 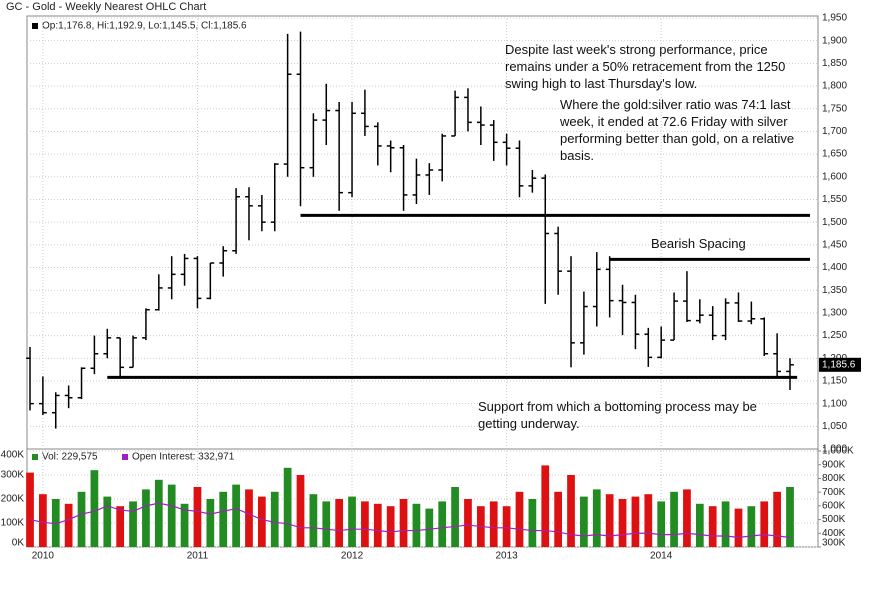 What do you see at coordinates (506, 556) in the screenshot?
I see `x-tick-label: 2013` at bounding box center [506, 556].